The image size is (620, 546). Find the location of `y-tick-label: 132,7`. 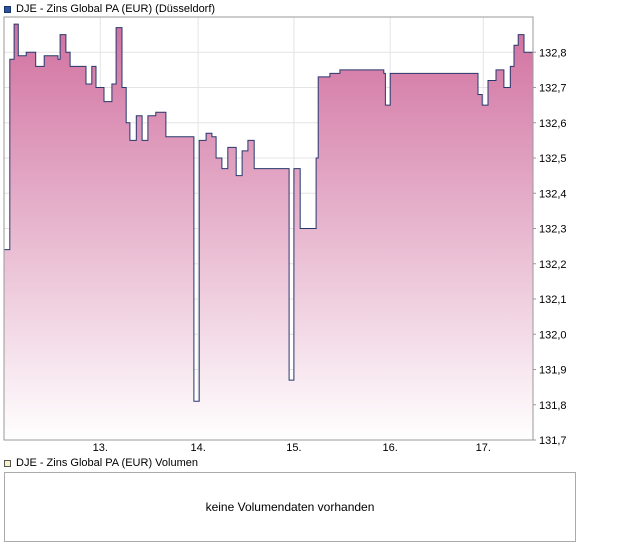

y-tick-label: 132,7 is located at coordinates (553, 89).